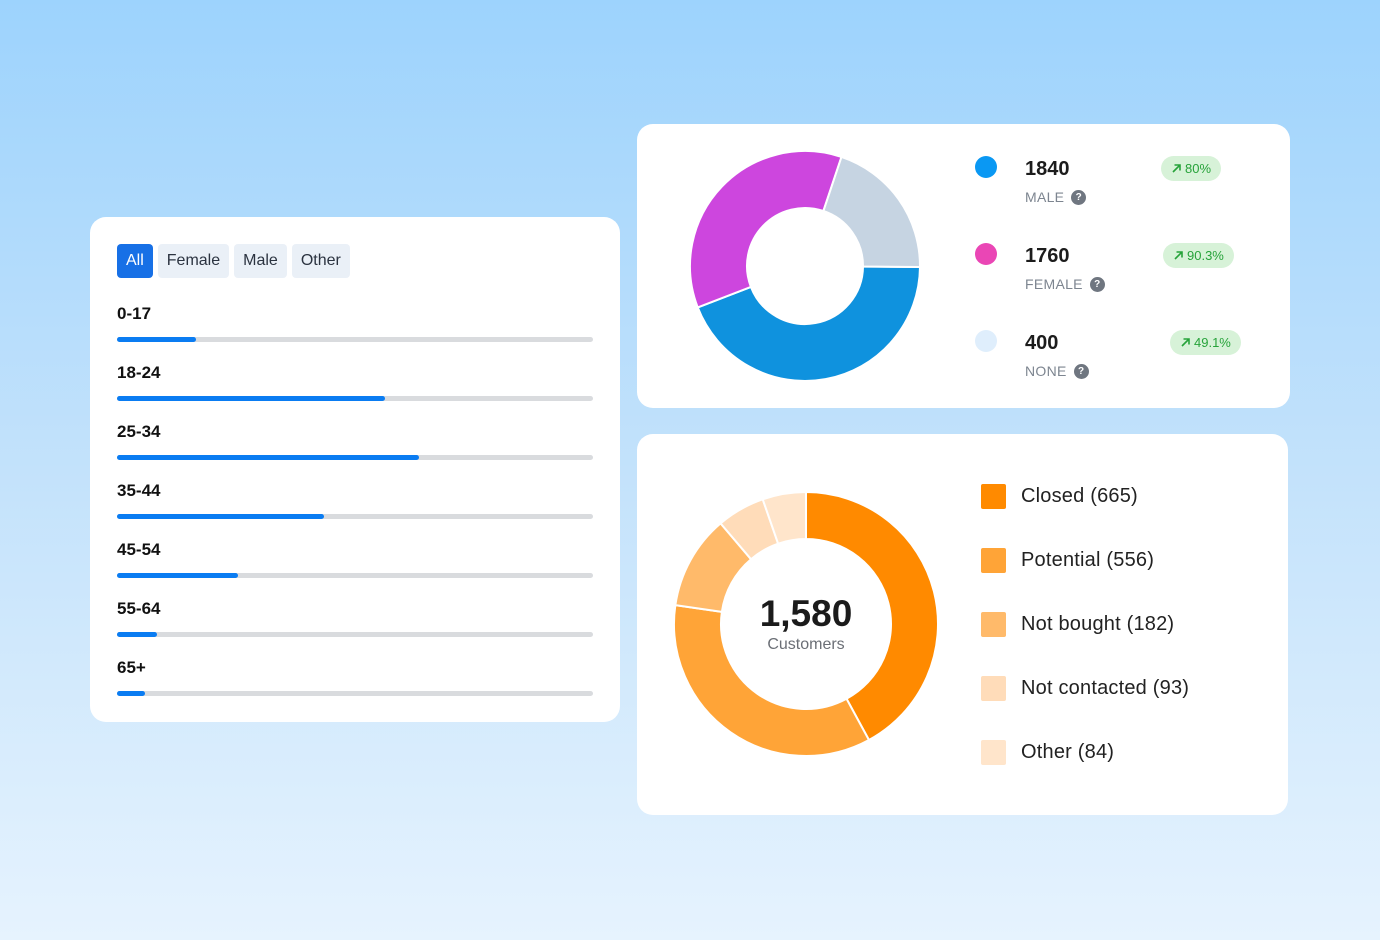  What do you see at coordinates (1054, 284) in the screenshot?
I see `female-label-text: FEMALE` at bounding box center [1054, 284].